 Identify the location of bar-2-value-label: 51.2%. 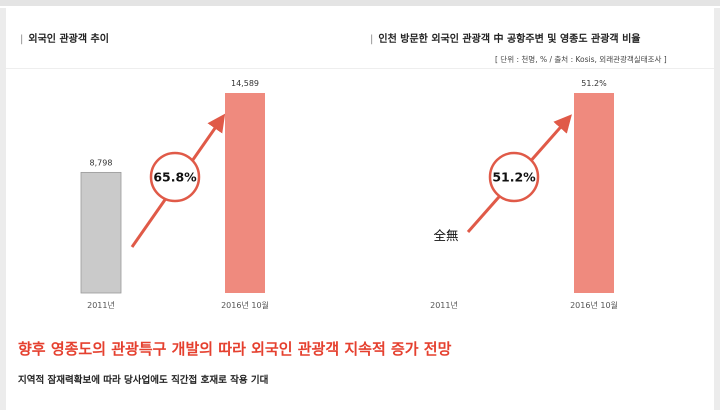
(594, 83).